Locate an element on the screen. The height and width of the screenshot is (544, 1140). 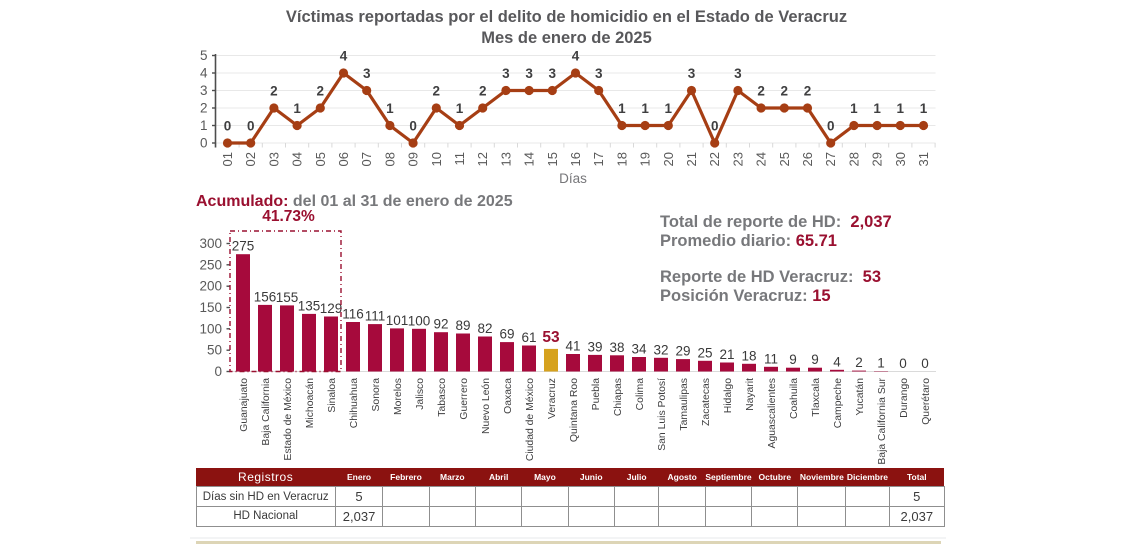
svg-text: Chihuahua is located at coordinates (354, 403).